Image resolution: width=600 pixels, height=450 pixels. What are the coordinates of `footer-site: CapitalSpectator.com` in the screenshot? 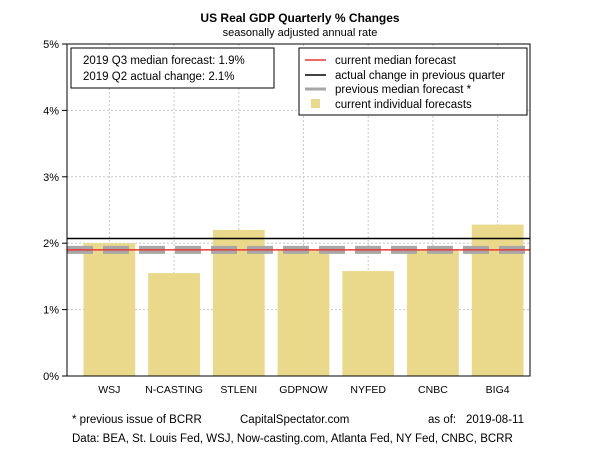 It's located at (294, 420).